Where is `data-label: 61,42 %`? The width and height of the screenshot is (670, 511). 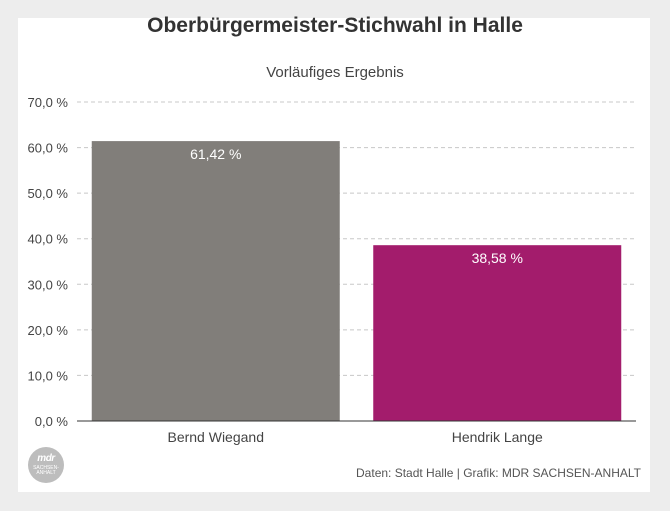 data-label: 61,42 % is located at coordinates (215, 154).